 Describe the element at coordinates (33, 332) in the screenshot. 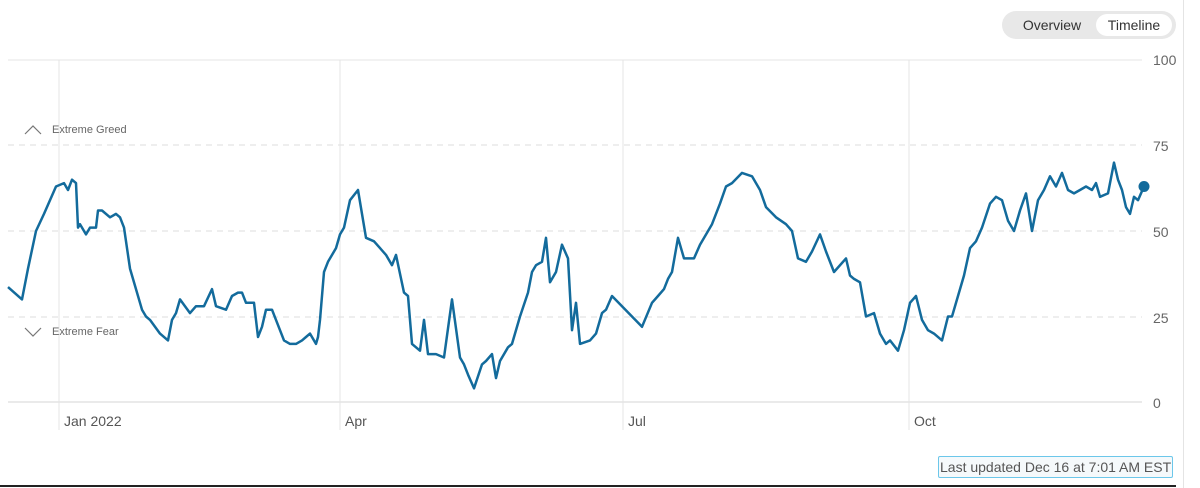

I see `chevron-down-icon` at that location.